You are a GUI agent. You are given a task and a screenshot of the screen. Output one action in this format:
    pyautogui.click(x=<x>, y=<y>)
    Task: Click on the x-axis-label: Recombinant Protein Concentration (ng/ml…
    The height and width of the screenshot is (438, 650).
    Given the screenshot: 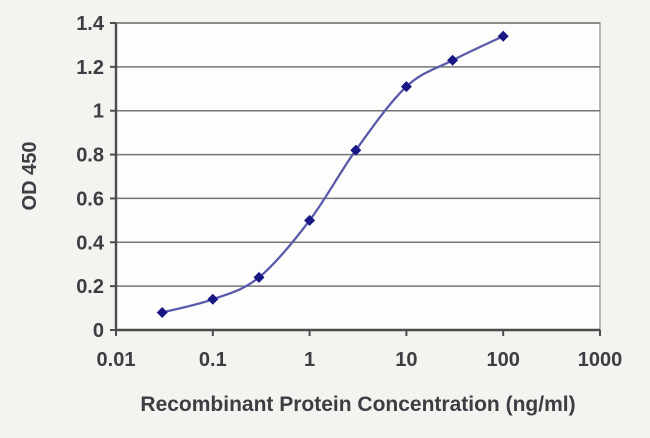 What is the action you would take?
    pyautogui.click(x=357, y=404)
    